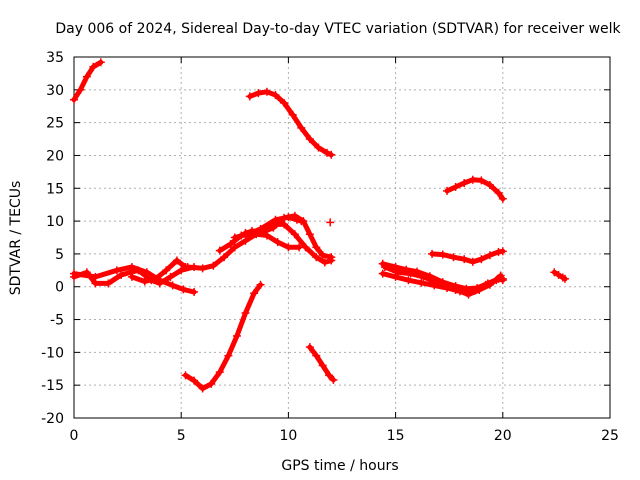  What do you see at coordinates (55, 156) in the screenshot?
I see `y-tick-label: 20` at bounding box center [55, 156].